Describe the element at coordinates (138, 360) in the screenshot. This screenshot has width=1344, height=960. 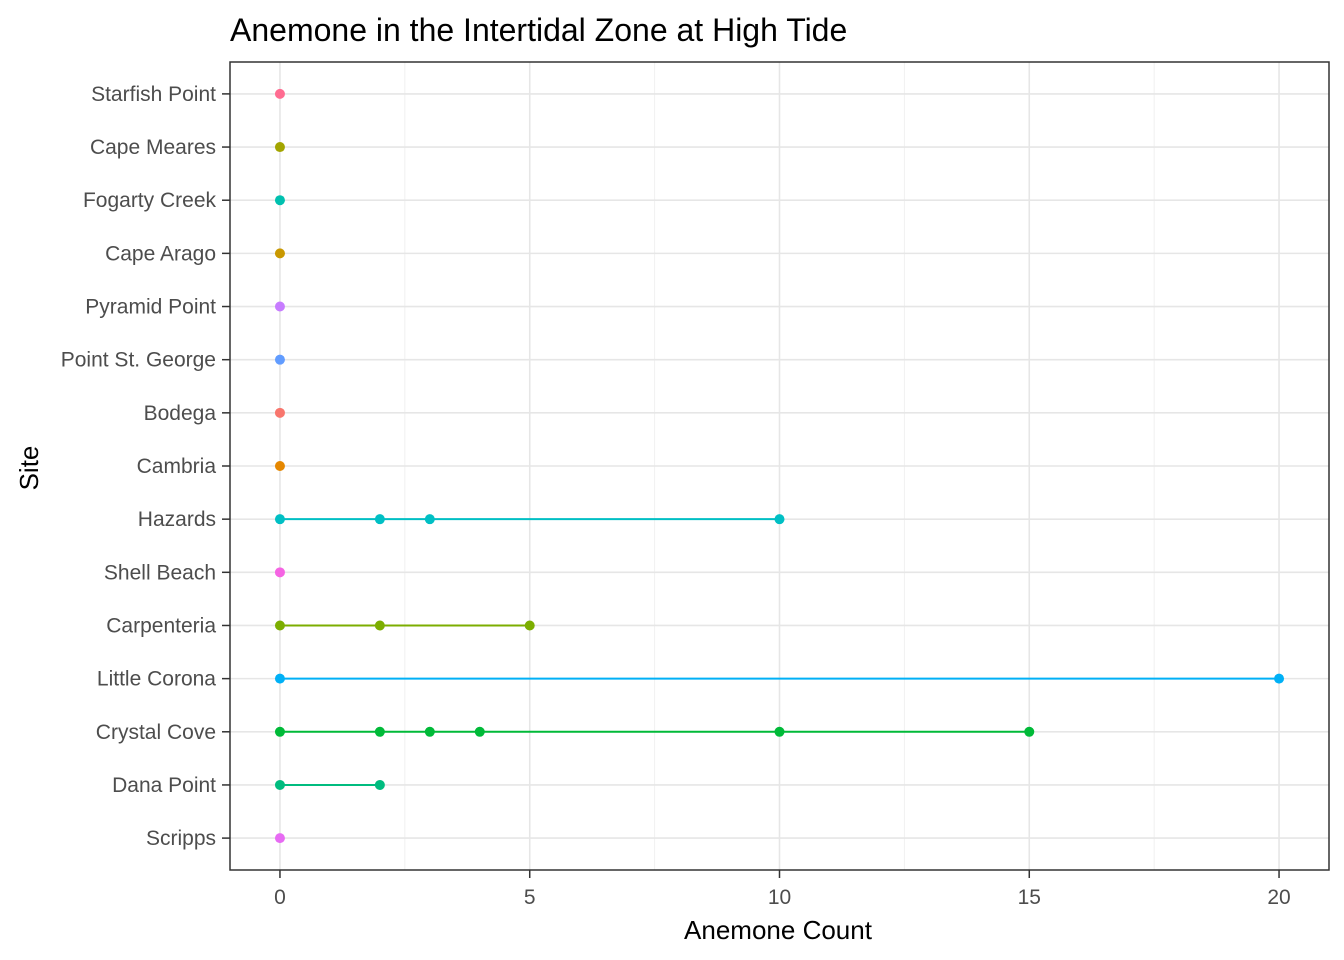
I see `y-tick-label: Point St. George` at that location.